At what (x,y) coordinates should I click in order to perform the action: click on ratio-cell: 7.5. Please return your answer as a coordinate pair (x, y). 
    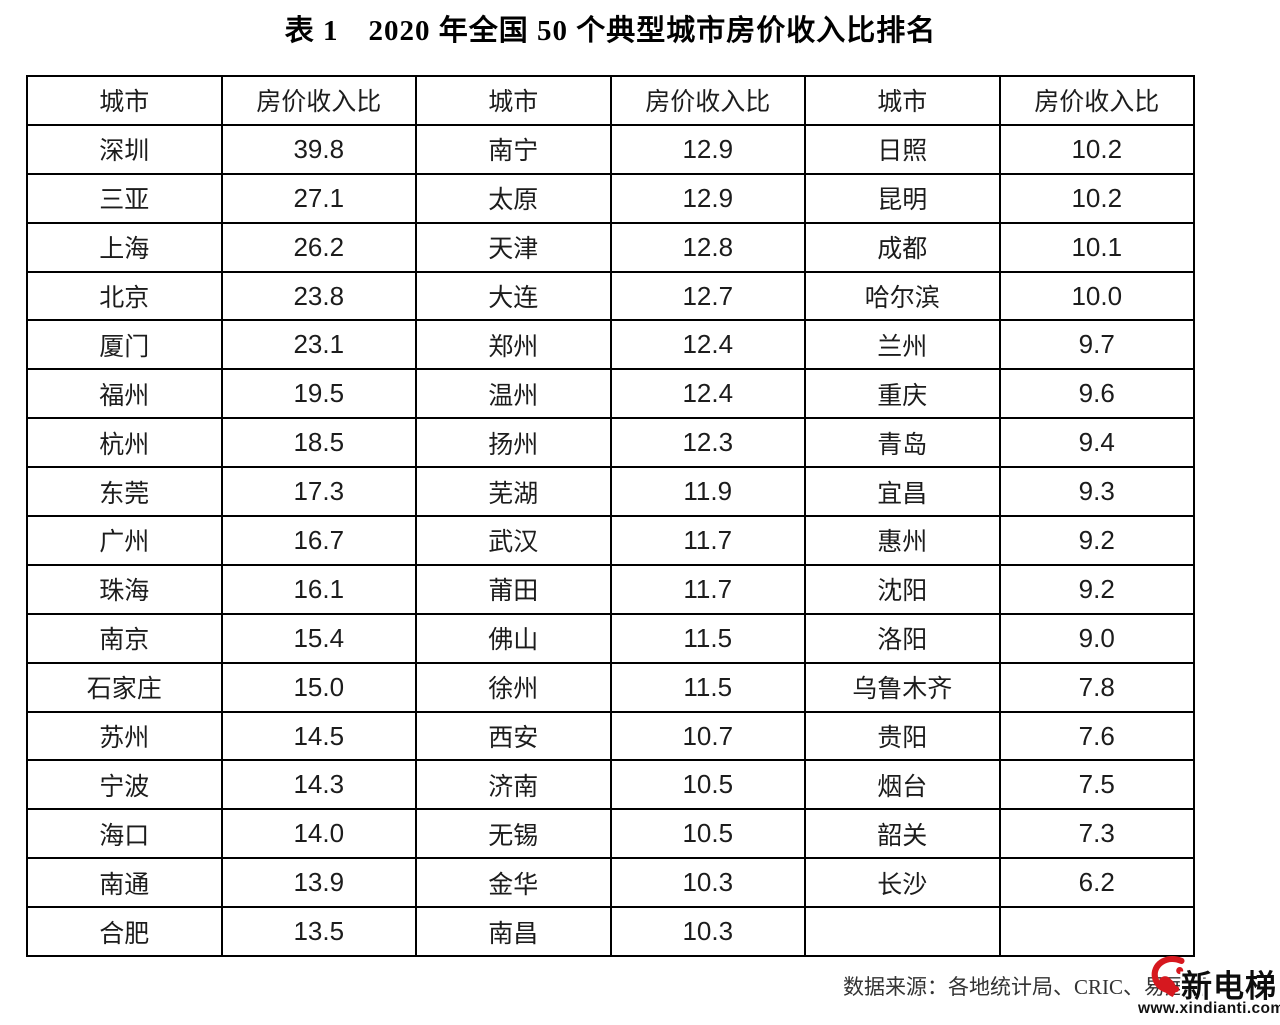
    Looking at the image, I should click on (1096, 785).